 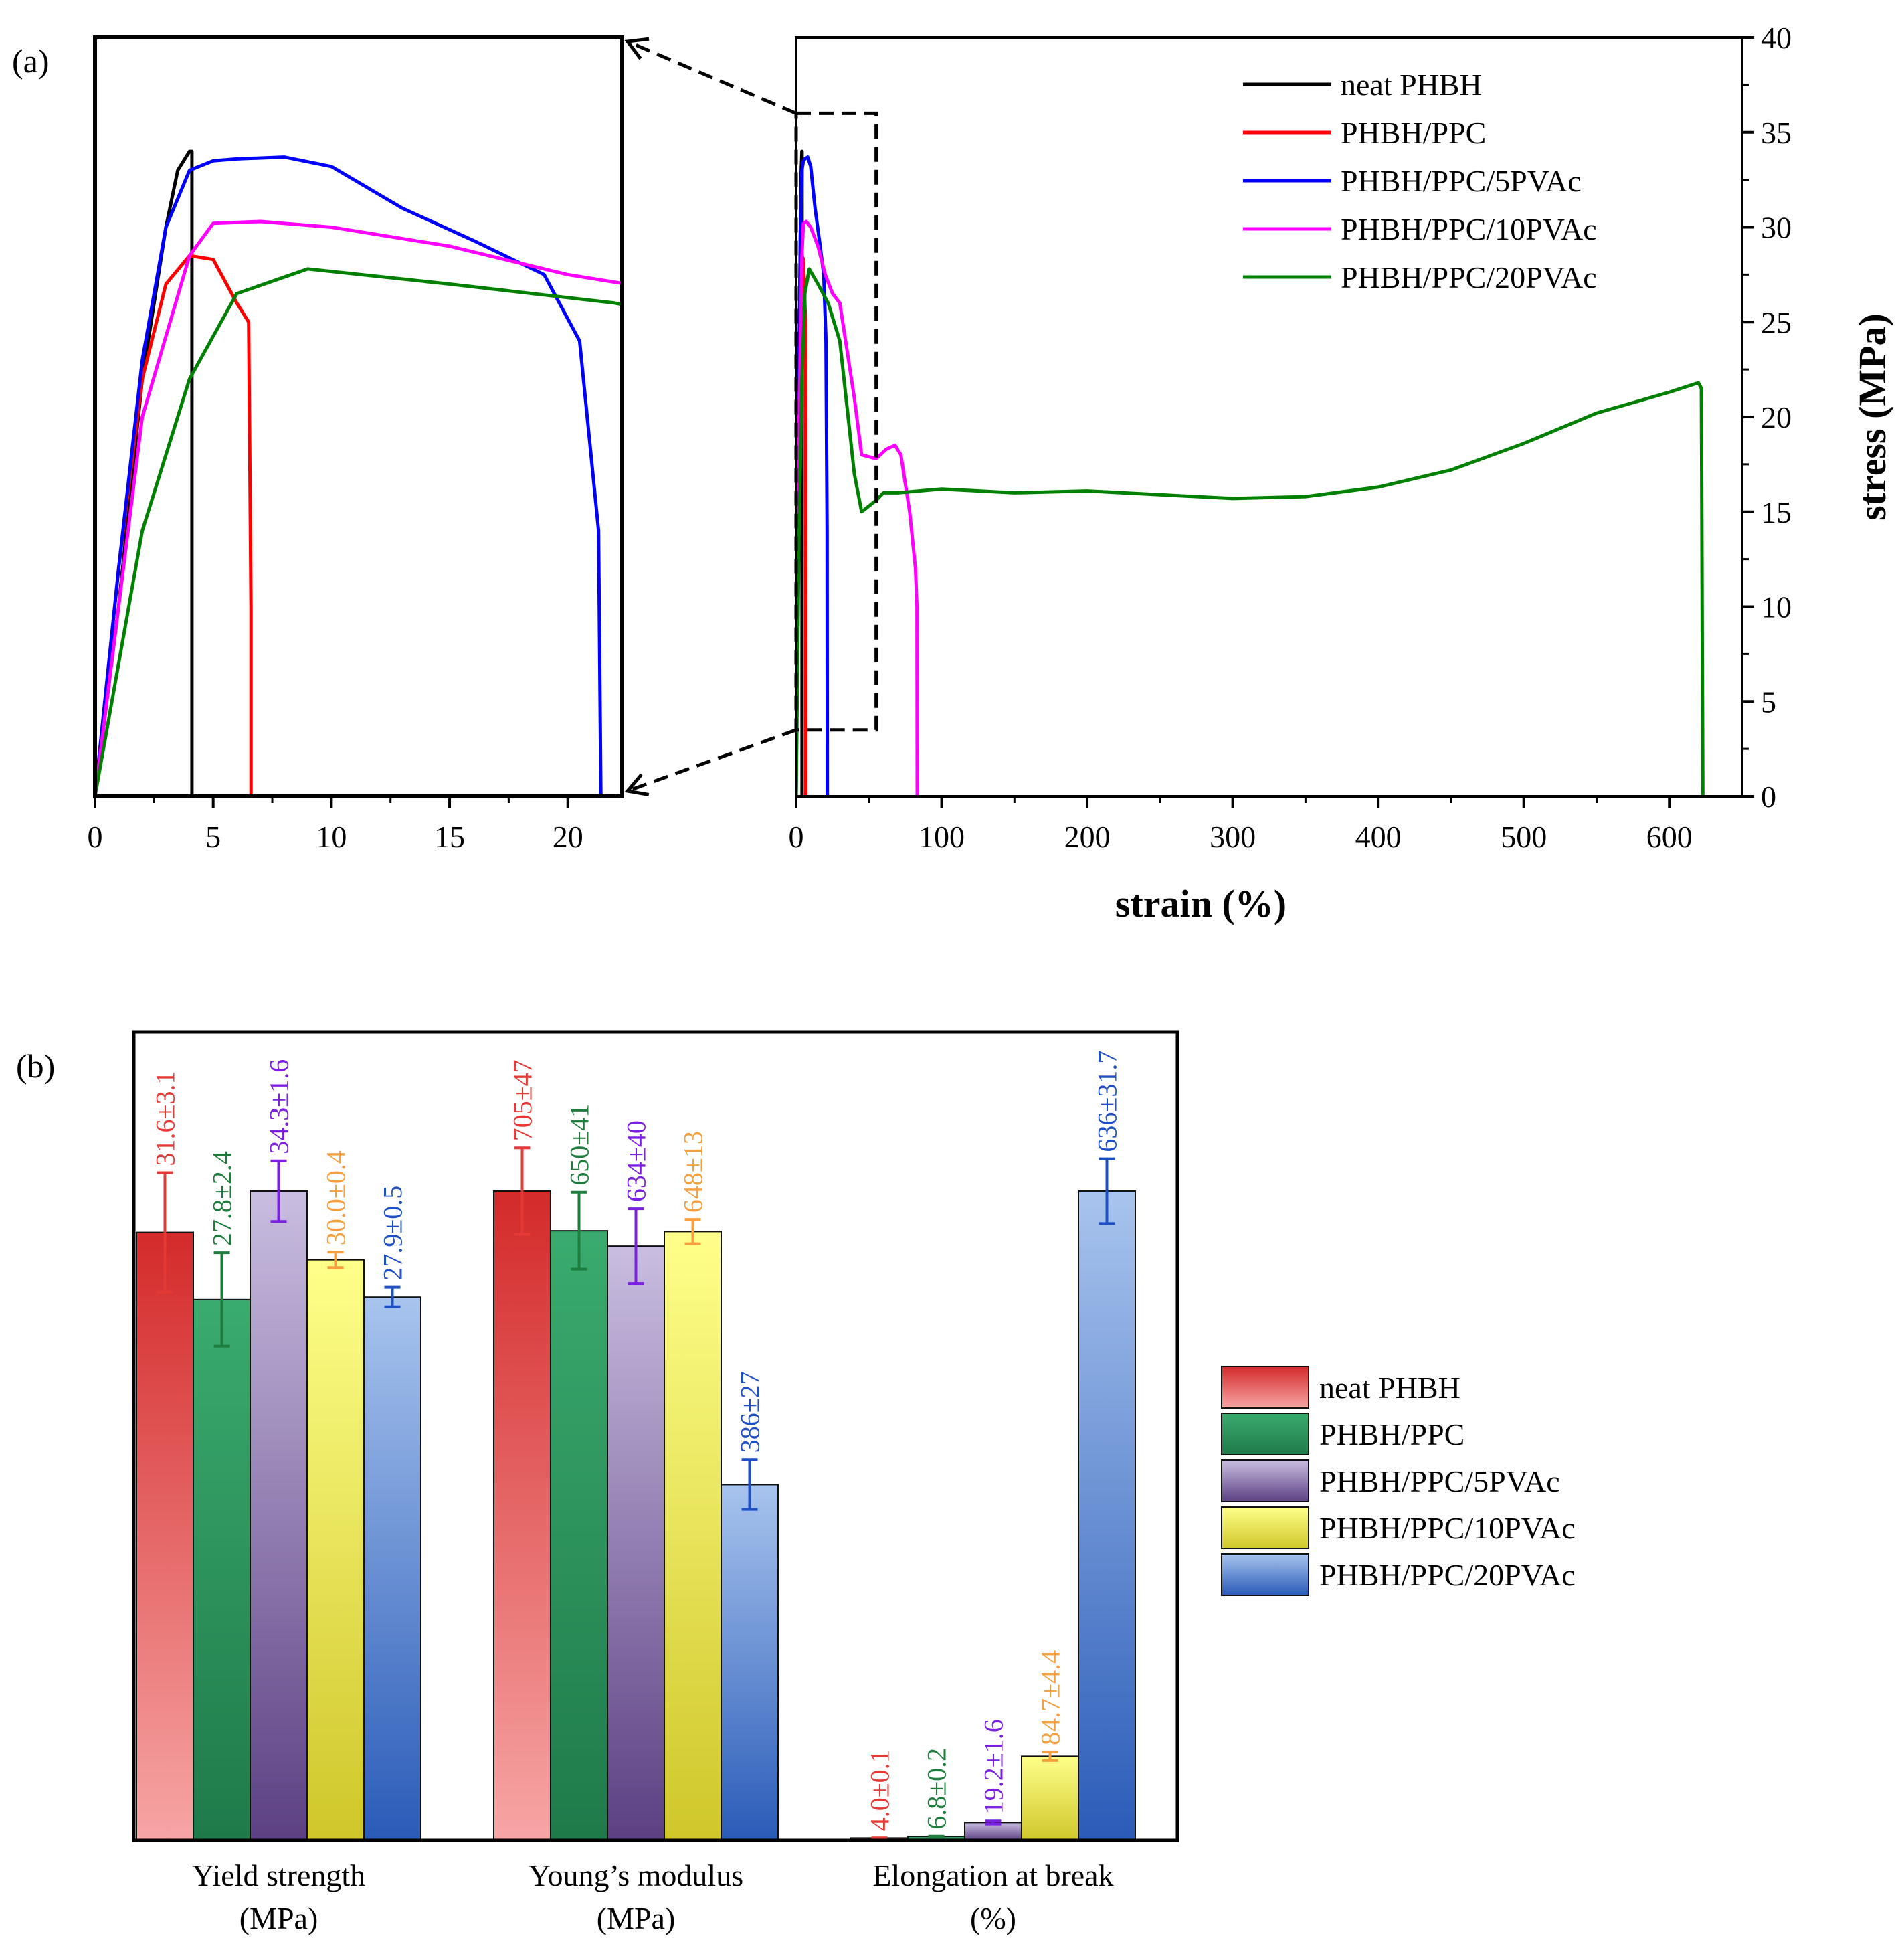 What do you see at coordinates (1777, 512) in the screenshot?
I see `main-y-tick-label: 15` at bounding box center [1777, 512].